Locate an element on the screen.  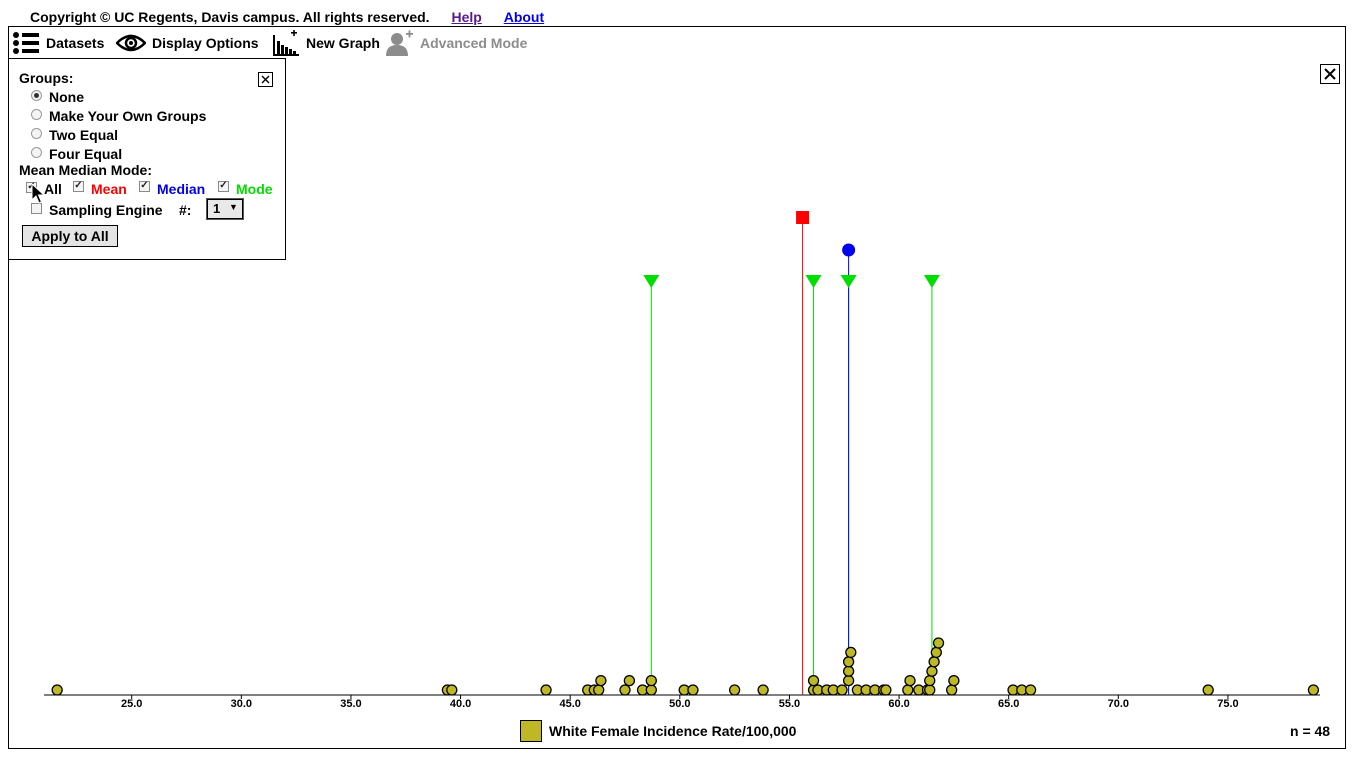
groups-custom-radio is located at coordinates (36, 114).